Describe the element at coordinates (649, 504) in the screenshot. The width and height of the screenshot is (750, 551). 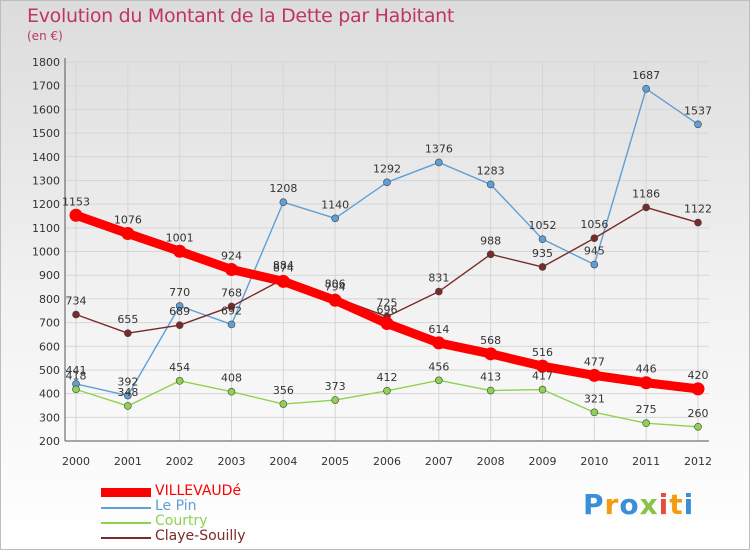
I see `logo-letter: x` at that location.